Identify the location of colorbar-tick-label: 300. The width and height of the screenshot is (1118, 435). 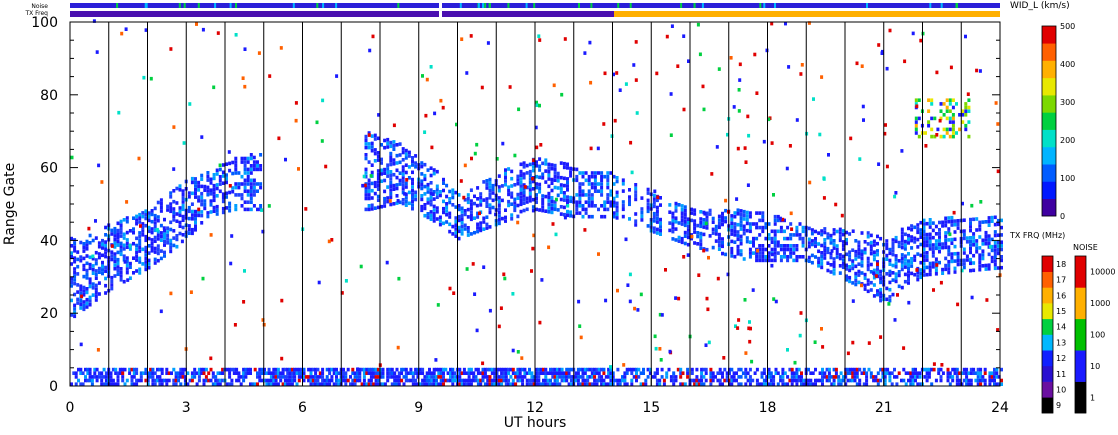
(1067, 102).